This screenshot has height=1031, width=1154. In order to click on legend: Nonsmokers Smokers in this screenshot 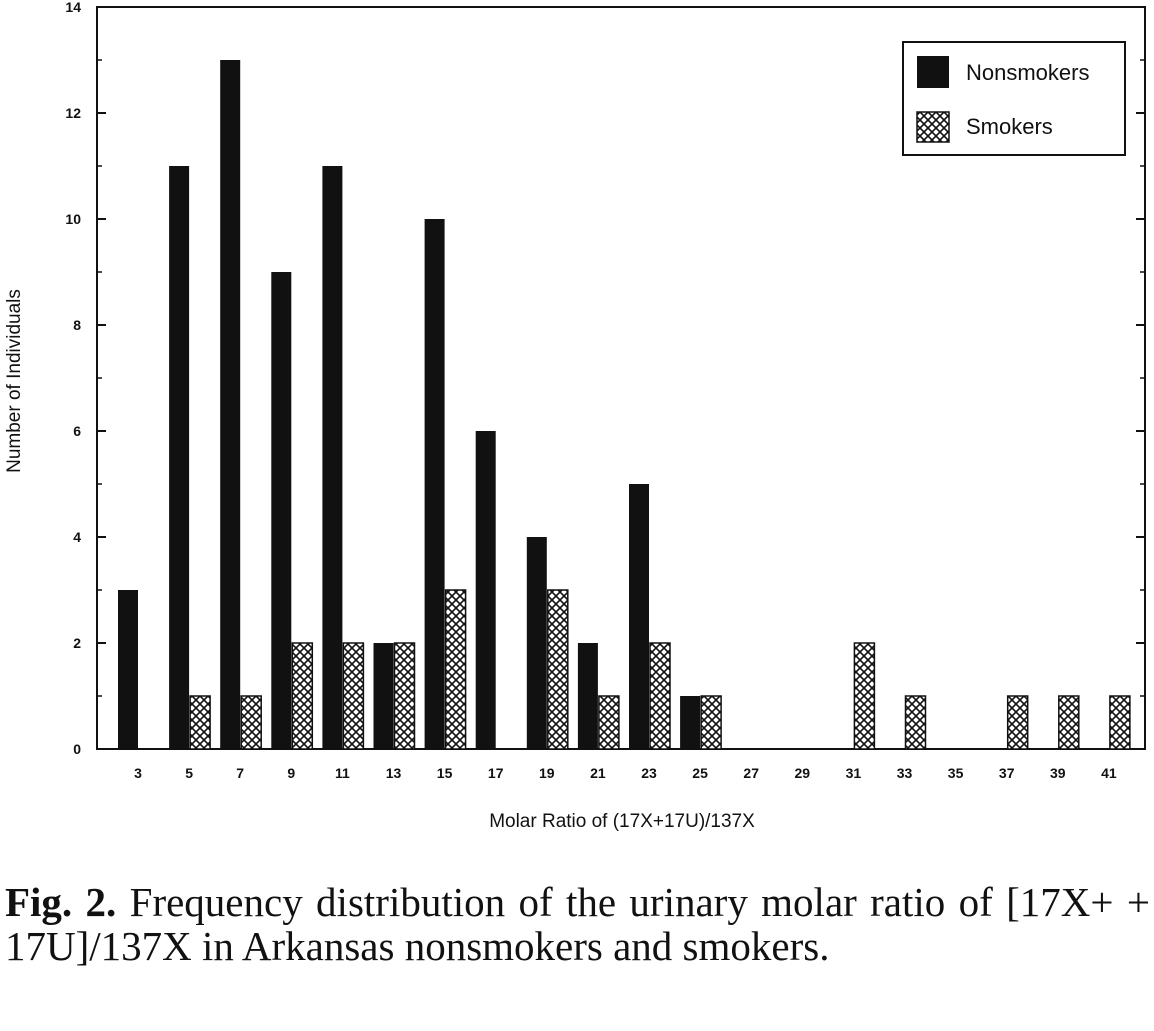, I will do `click(1014, 98)`.